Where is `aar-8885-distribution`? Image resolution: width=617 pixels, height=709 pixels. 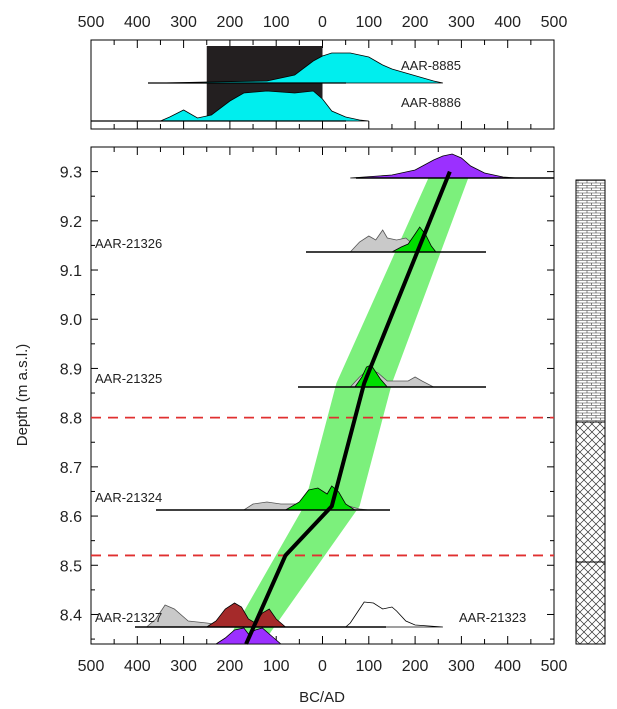
aar-8885-distribution is located at coordinates (301, 68).